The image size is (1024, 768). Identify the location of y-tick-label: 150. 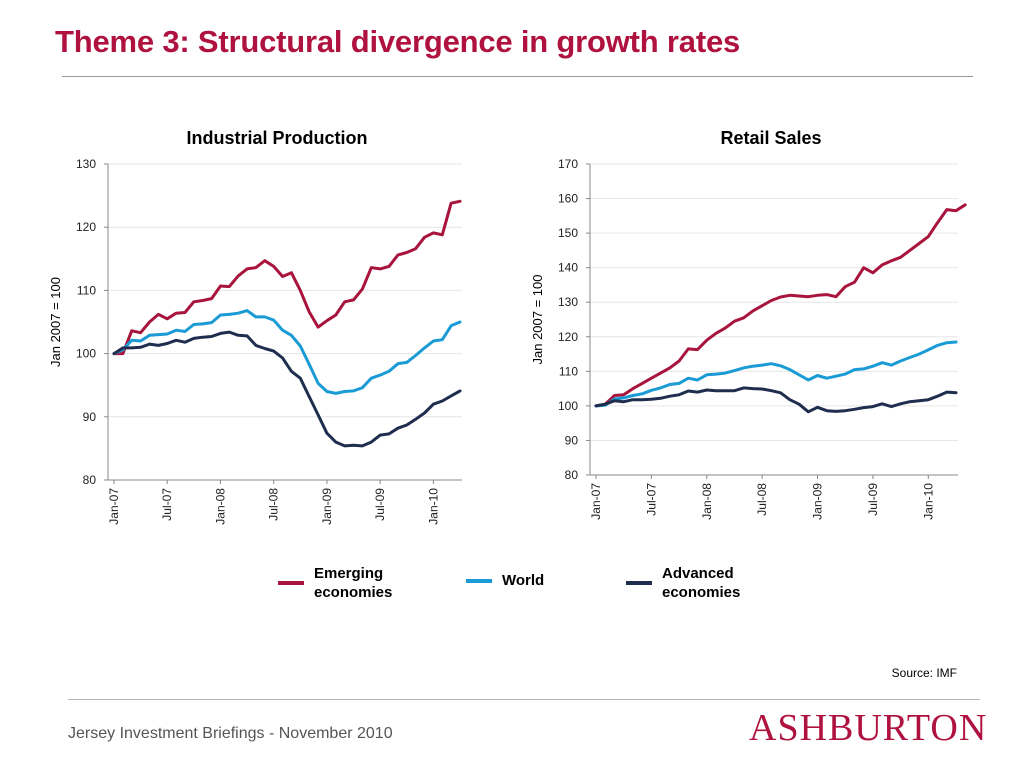
(568, 233).